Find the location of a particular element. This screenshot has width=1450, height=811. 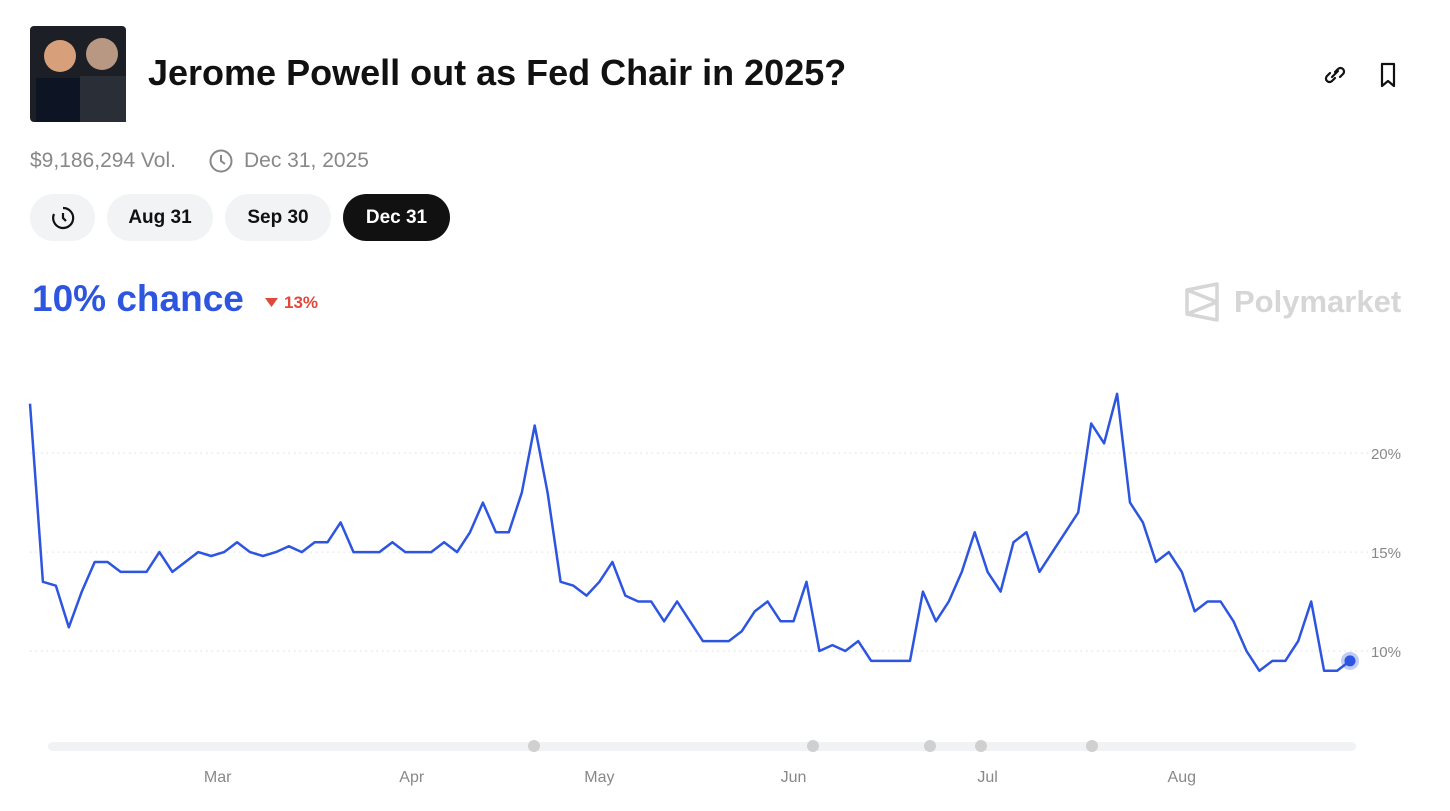

date-tab: Sep 30 is located at coordinates (278, 217).